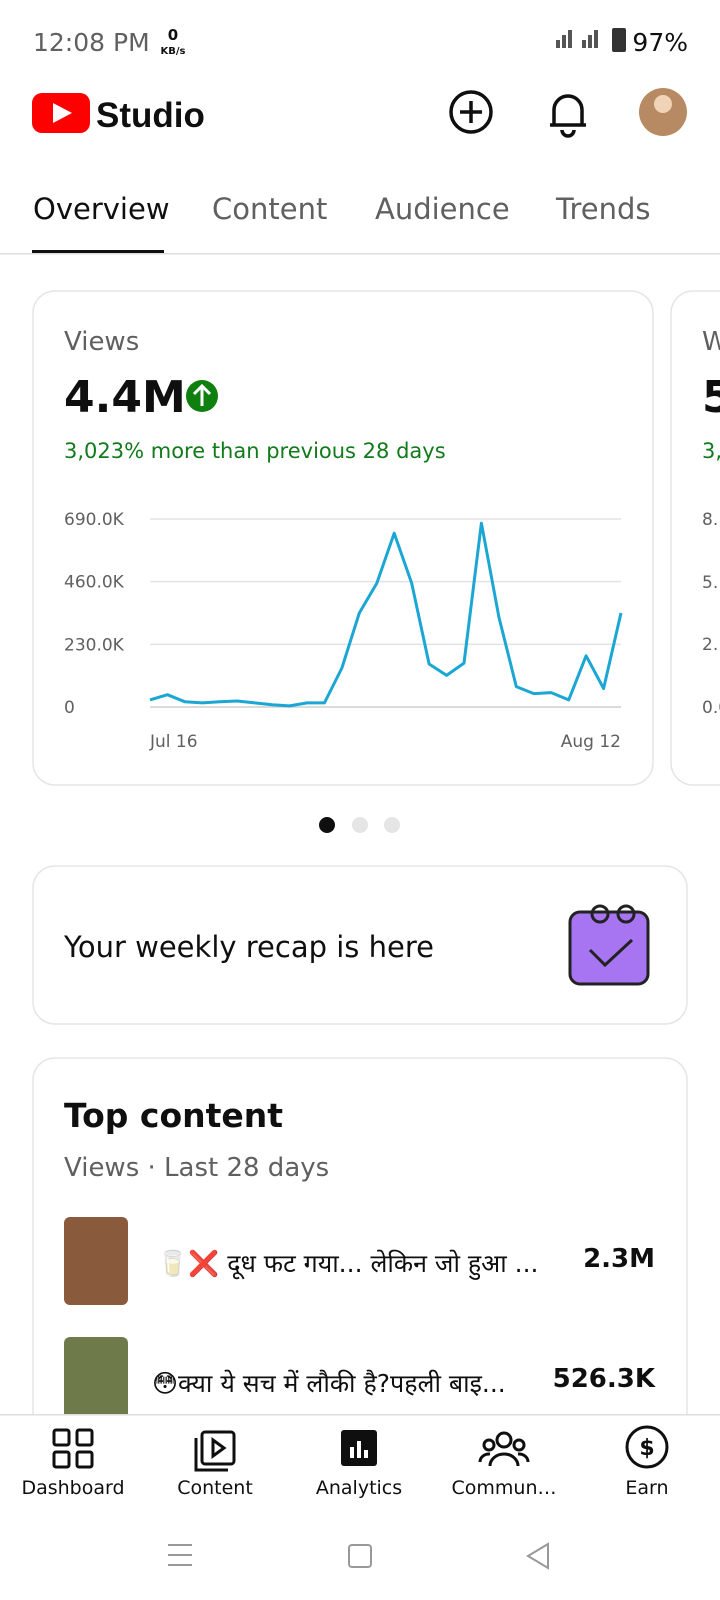  I want to click on x-tick-label: Aug 12, so click(591, 742).